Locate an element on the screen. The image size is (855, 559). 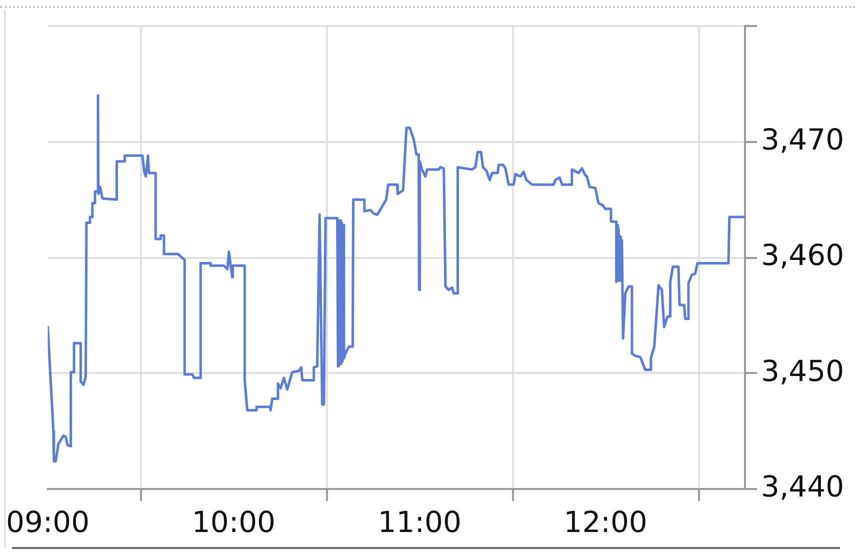
y-tick-label: 3,450 is located at coordinates (802, 371).